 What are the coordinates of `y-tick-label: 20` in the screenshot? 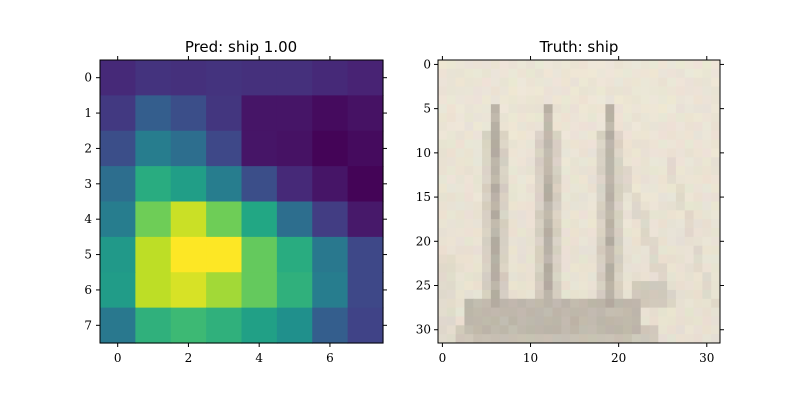 It's located at (423, 241).